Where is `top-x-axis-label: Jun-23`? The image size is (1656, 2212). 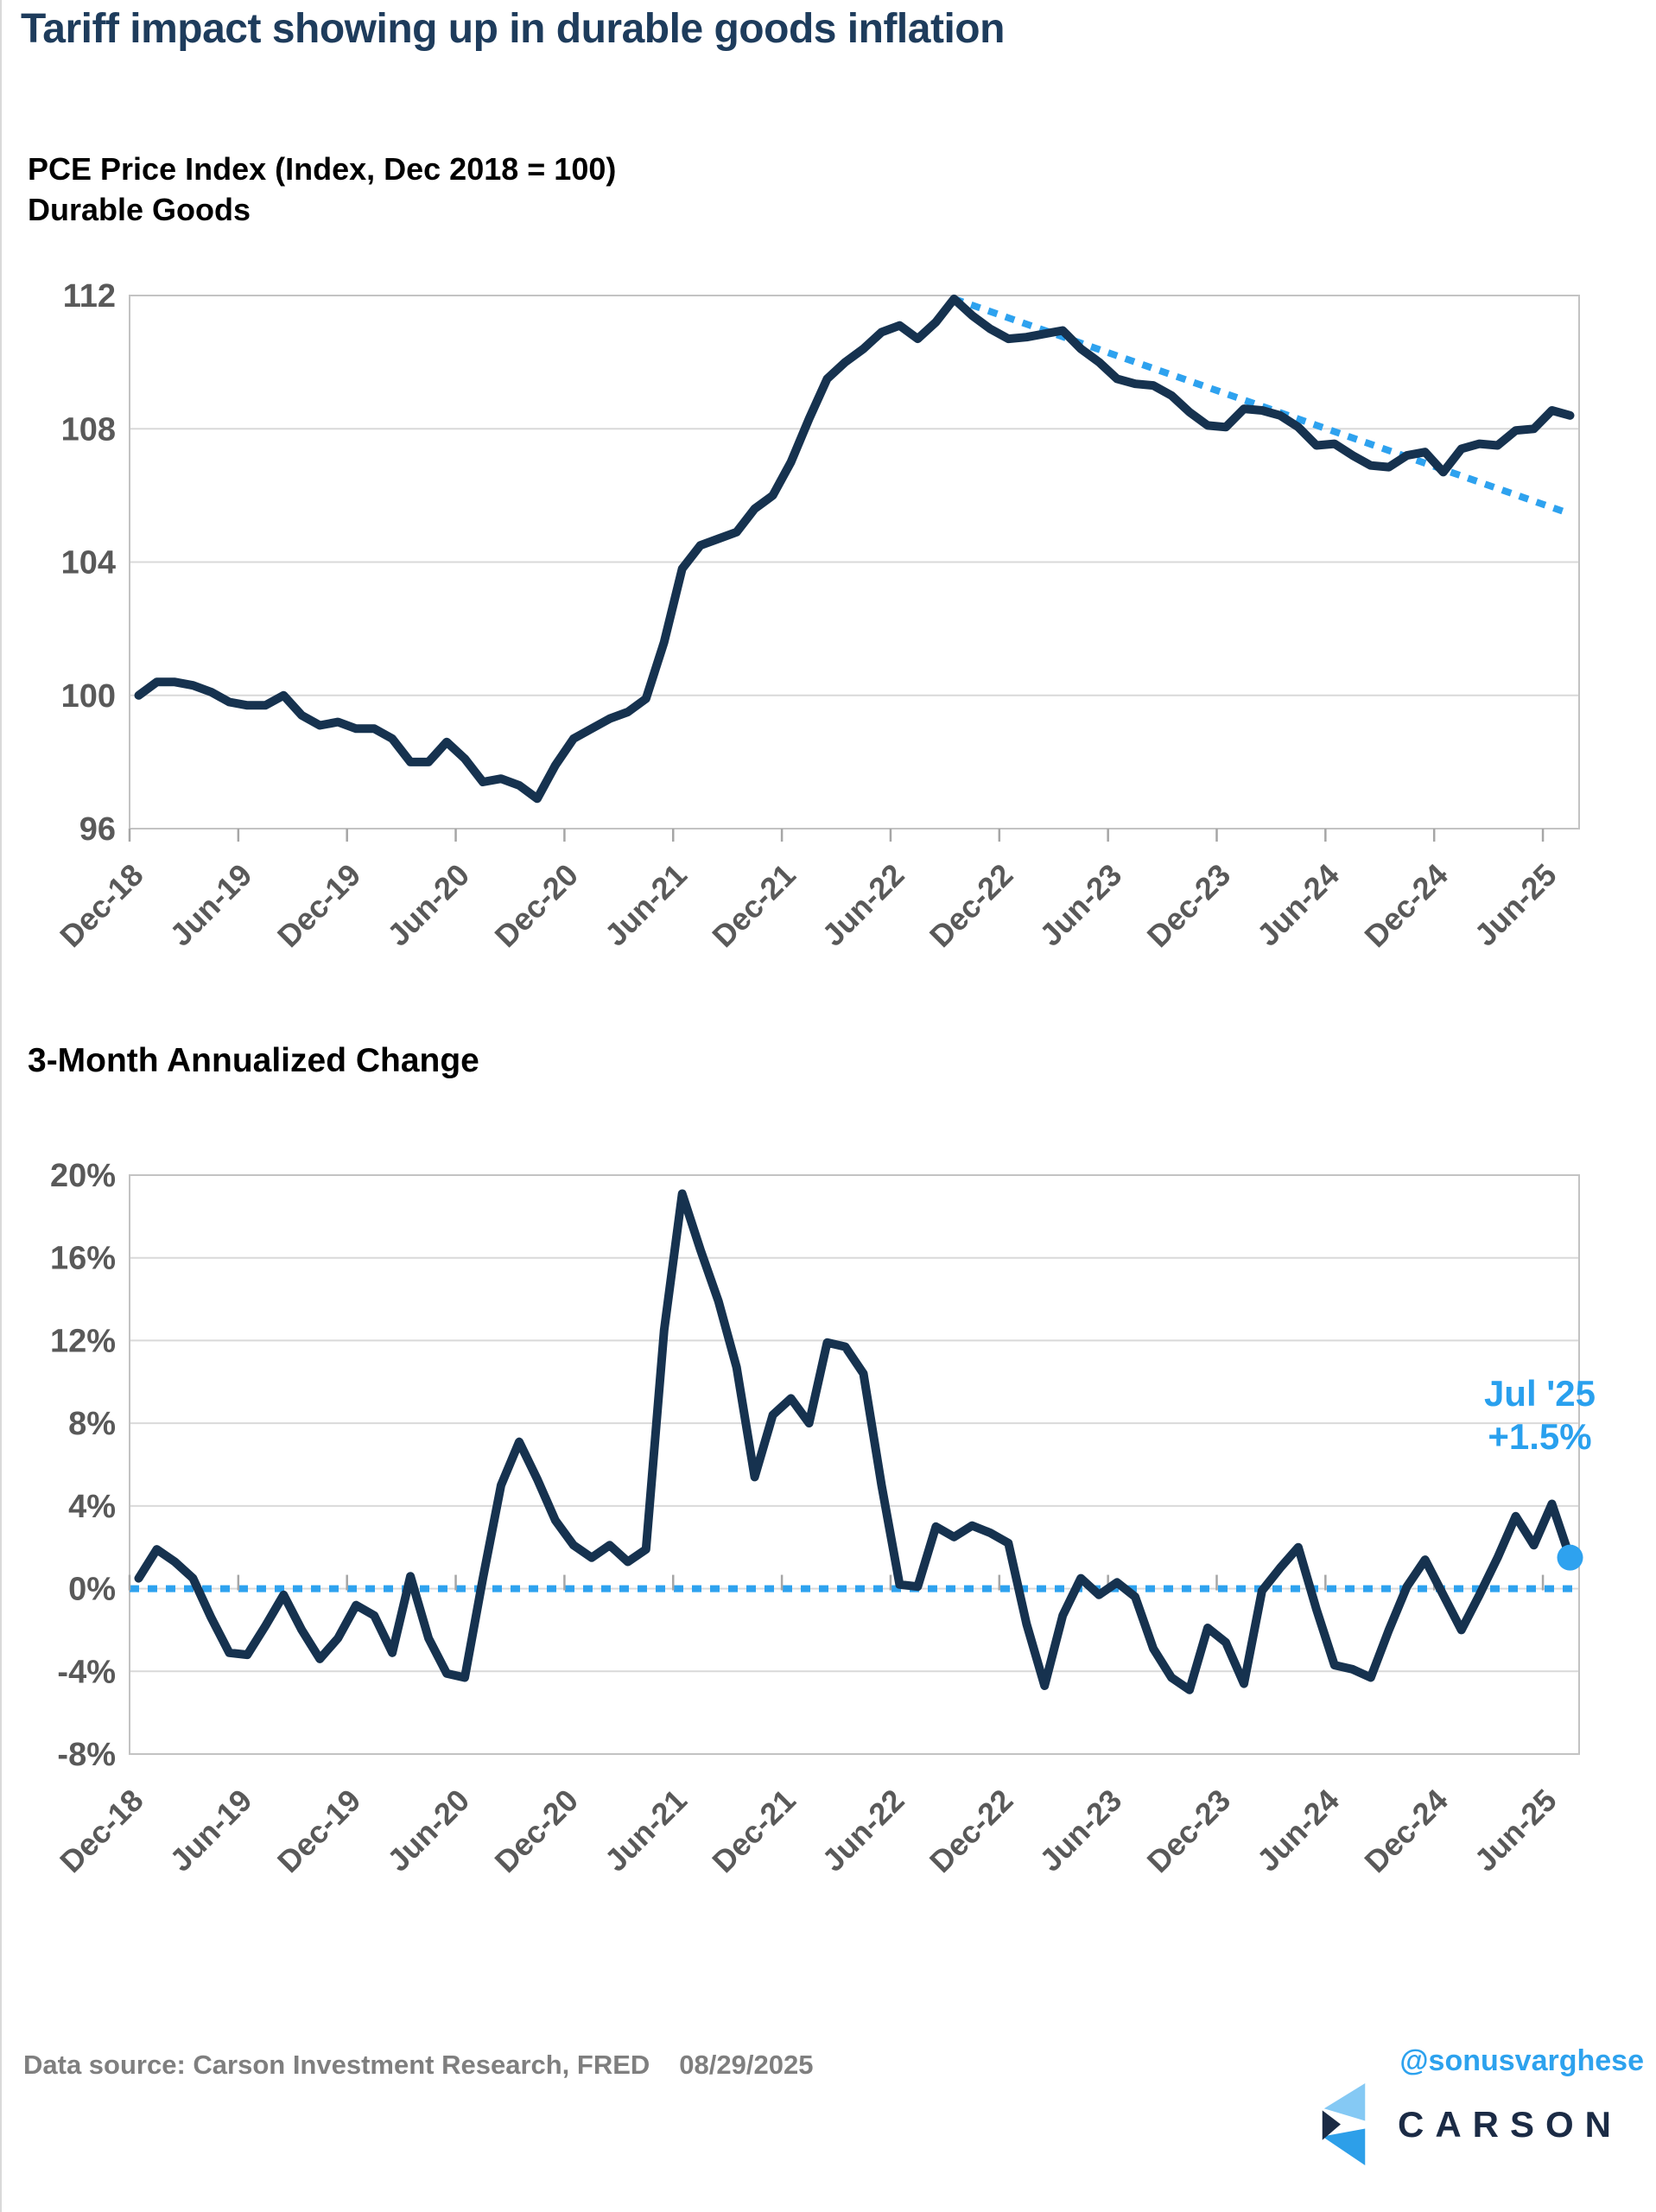
top-x-axis-label: Jun-23 is located at coordinates (1080, 905).